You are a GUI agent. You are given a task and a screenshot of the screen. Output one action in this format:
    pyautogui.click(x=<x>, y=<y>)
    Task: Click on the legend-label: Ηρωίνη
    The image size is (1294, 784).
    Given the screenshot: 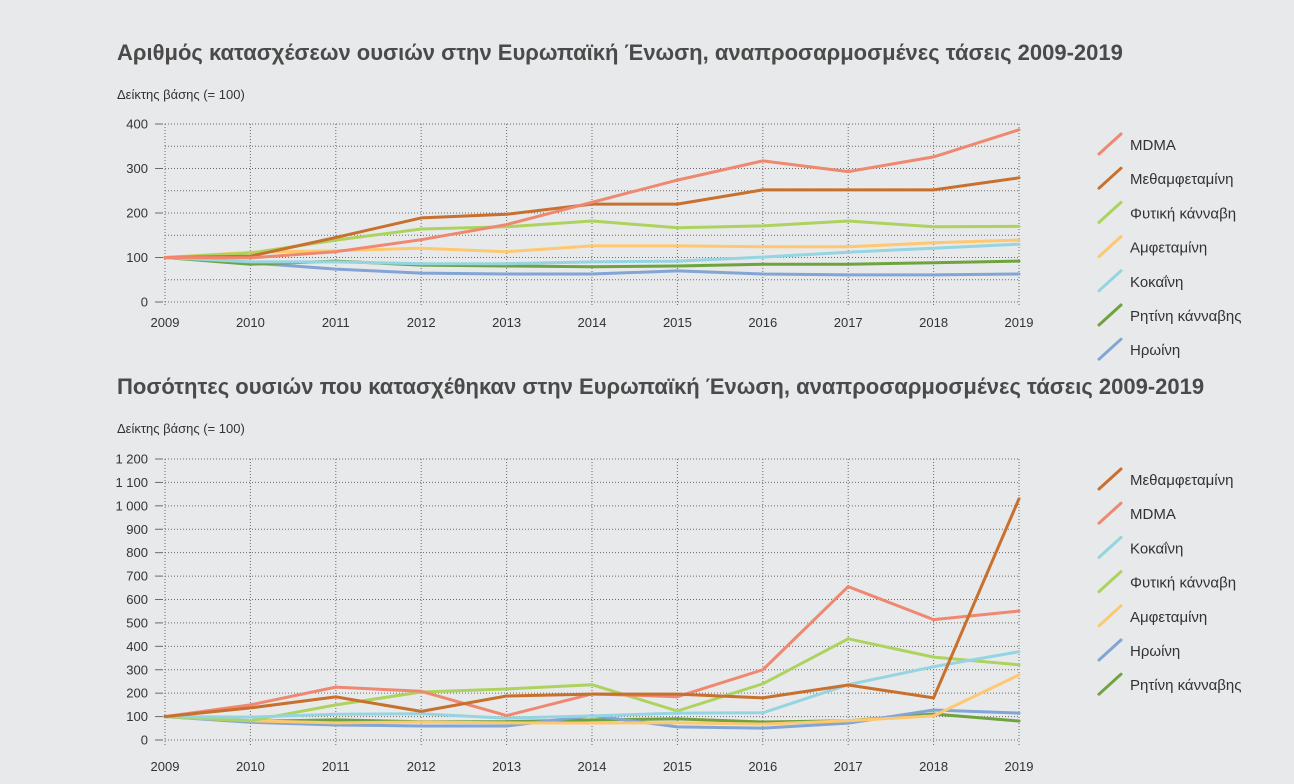 What is the action you would take?
    pyautogui.click(x=1155, y=651)
    